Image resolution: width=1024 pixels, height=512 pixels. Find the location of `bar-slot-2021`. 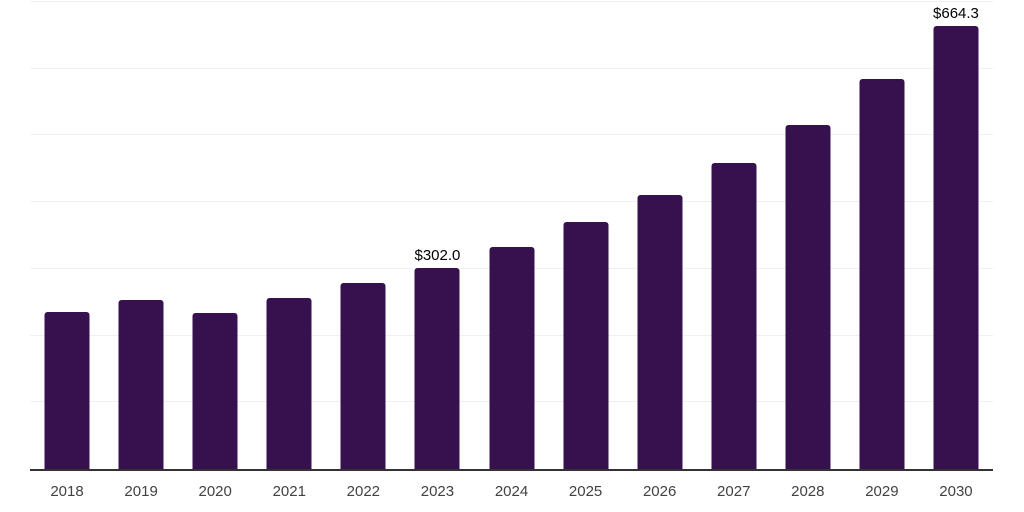

bar-slot-2021 is located at coordinates (289, 235).